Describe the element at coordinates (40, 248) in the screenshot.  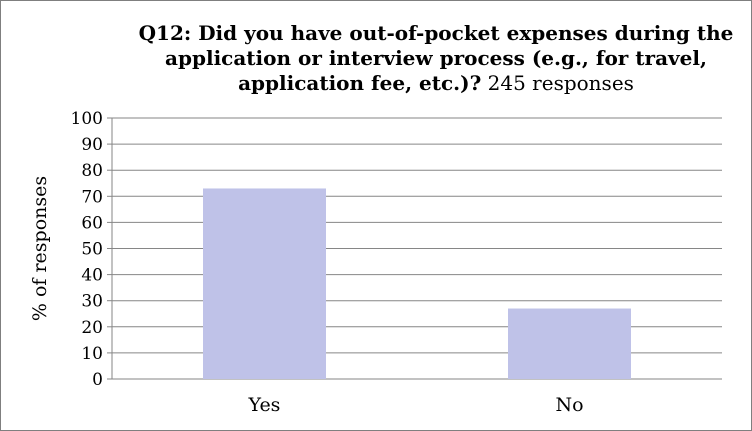
I see `y-axis-title: % of responses` at that location.